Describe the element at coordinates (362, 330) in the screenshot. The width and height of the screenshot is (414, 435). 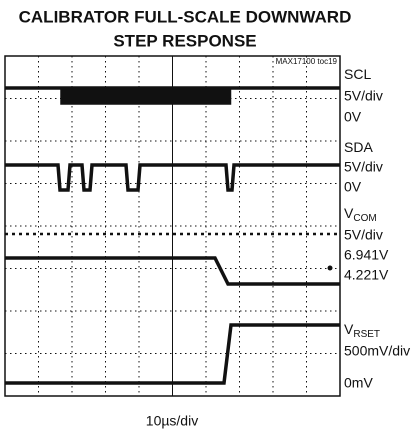
I see `channel-name: VRSET` at that location.